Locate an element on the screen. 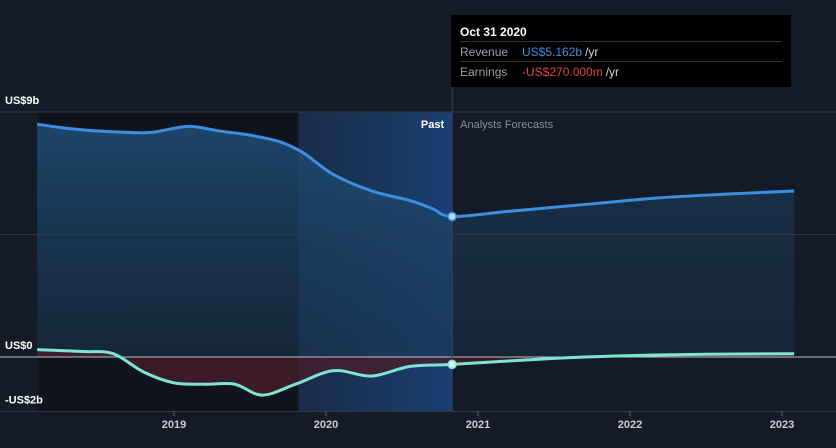 The width and height of the screenshot is (836, 448). earnings-line is located at coordinates (416, 372).